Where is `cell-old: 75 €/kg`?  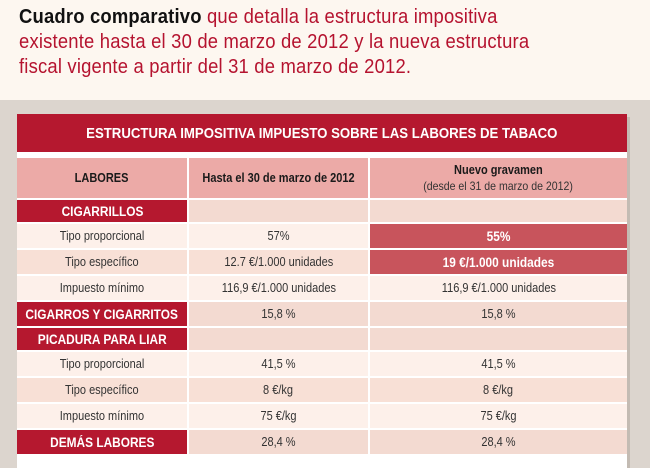
cell-old: 75 €/kg is located at coordinates (278, 416).